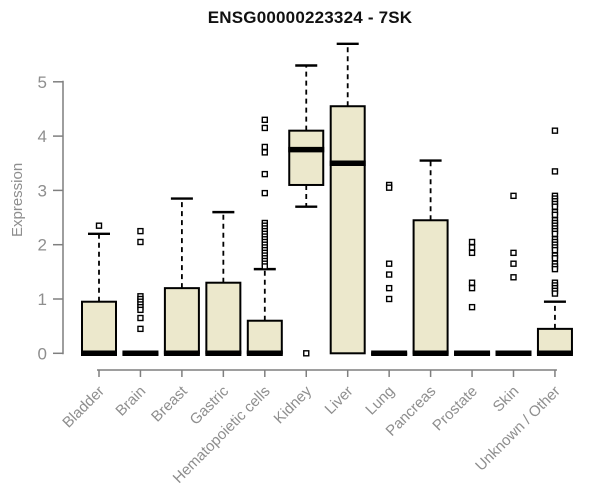  Describe the element at coordinates (130, 401) in the screenshot. I see `x-category-label-brain: Brain` at that location.